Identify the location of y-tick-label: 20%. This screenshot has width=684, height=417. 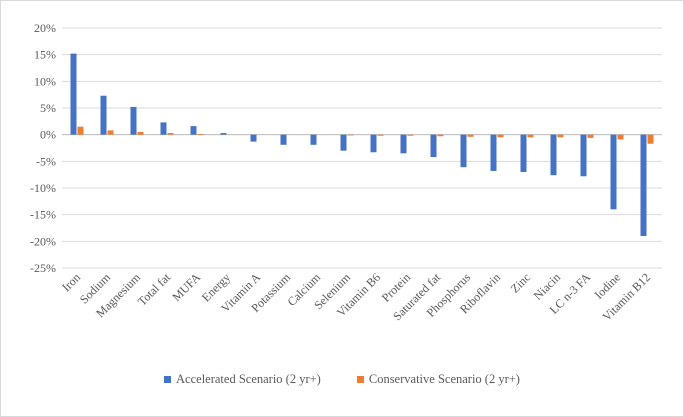
(45, 28).